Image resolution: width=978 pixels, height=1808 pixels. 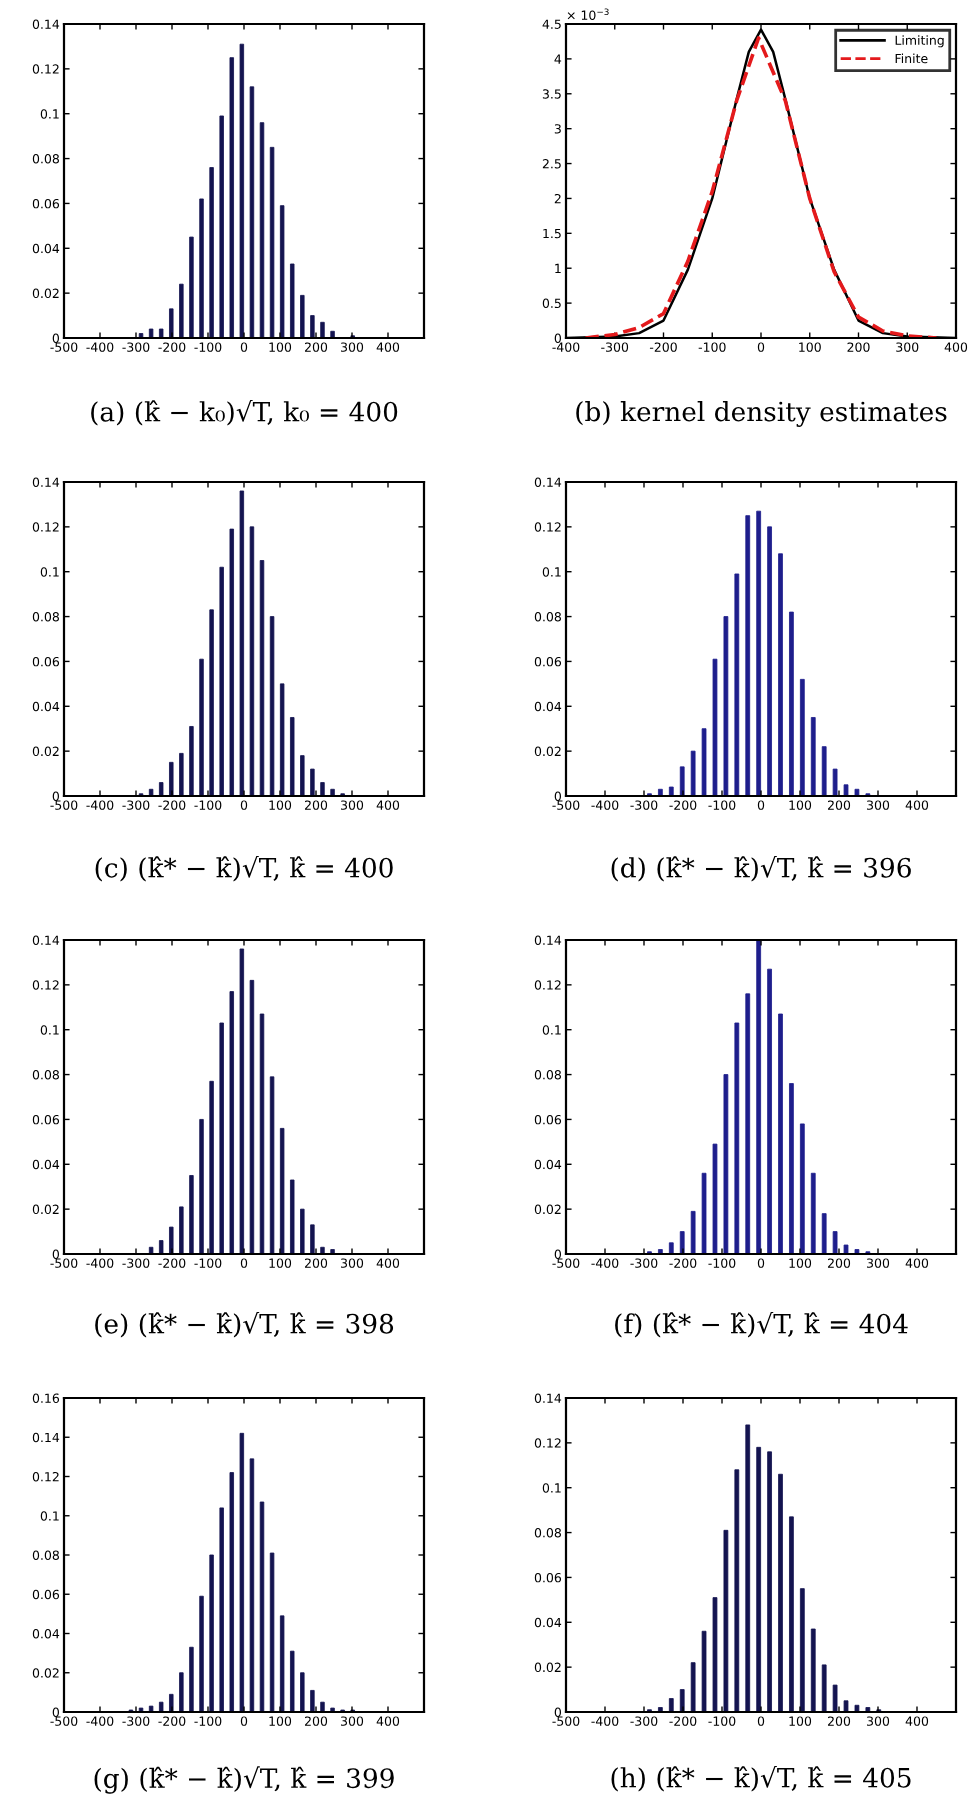 What do you see at coordinates (244, 1780) in the screenshot?
I see `text: (g) (k̂* − k̂)√T, k̂ = 399` at bounding box center [244, 1780].